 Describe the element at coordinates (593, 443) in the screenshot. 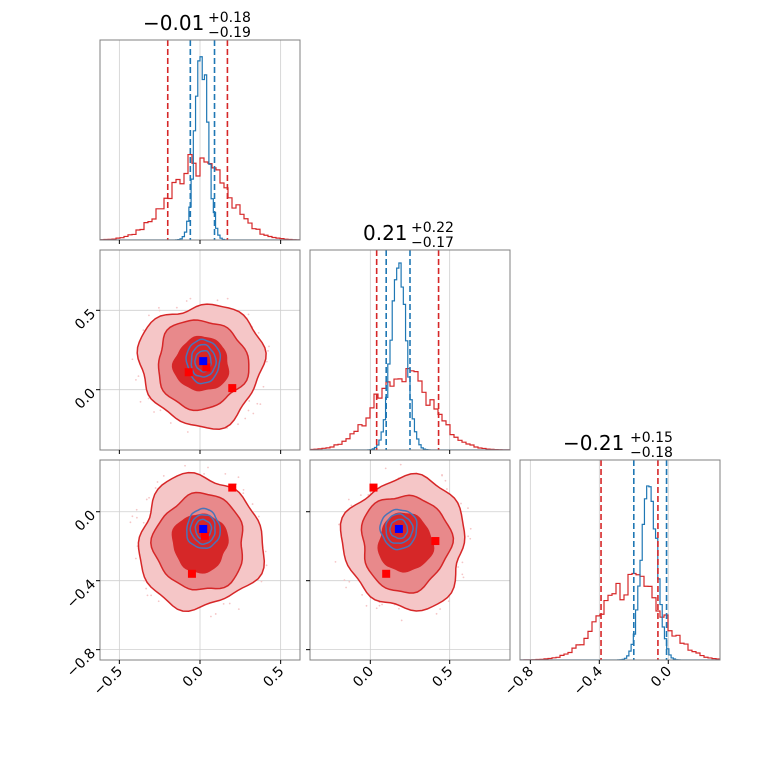

I see `title-main: −0.21` at that location.